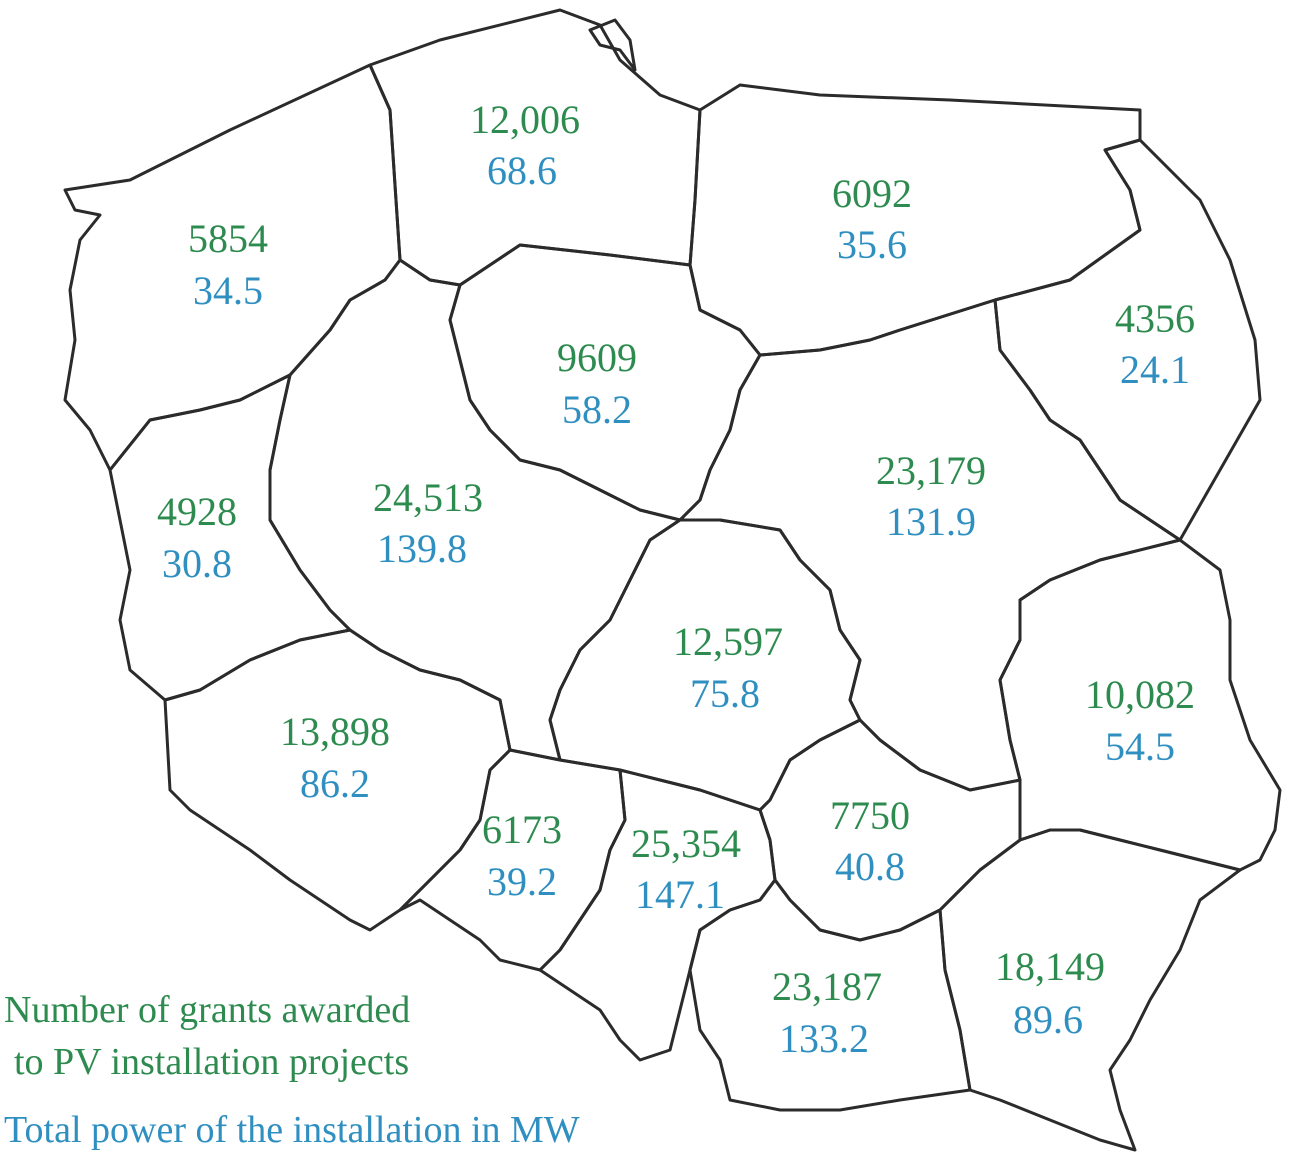 The width and height of the screenshot is (1298, 1175). What do you see at coordinates (725, 693) in the screenshot?
I see `power-label-lodzkie: 75.8` at bounding box center [725, 693].